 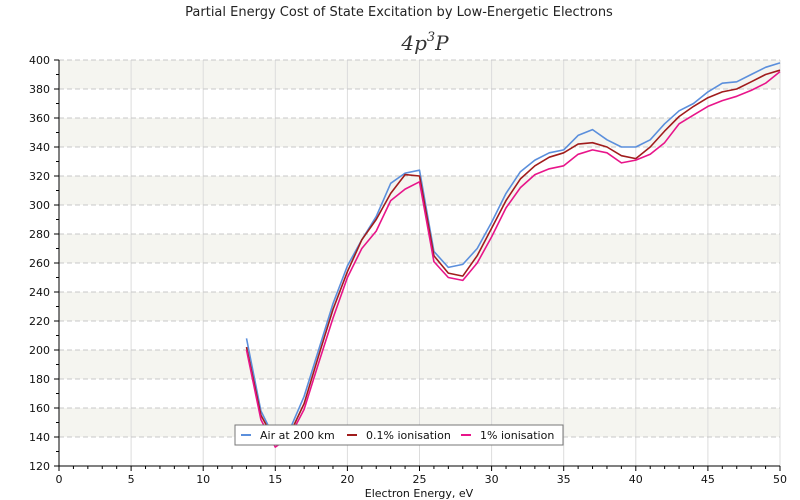 I want to click on x-tick-label: 0, so click(x=59, y=479).